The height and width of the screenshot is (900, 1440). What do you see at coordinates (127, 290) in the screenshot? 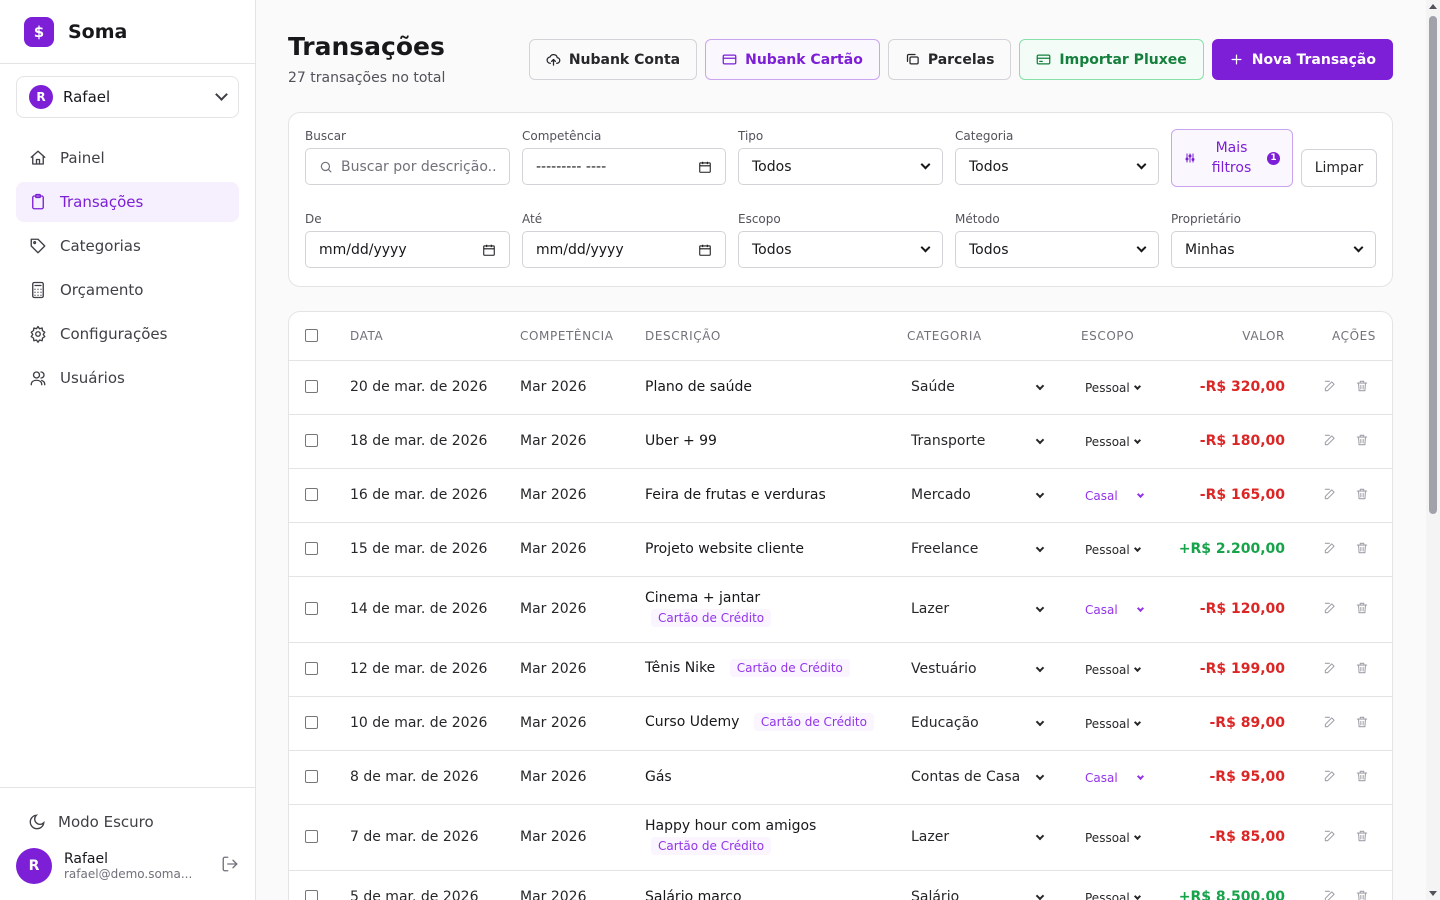
I see `sidebar-item-orcamento: Orçamento` at bounding box center [127, 290].